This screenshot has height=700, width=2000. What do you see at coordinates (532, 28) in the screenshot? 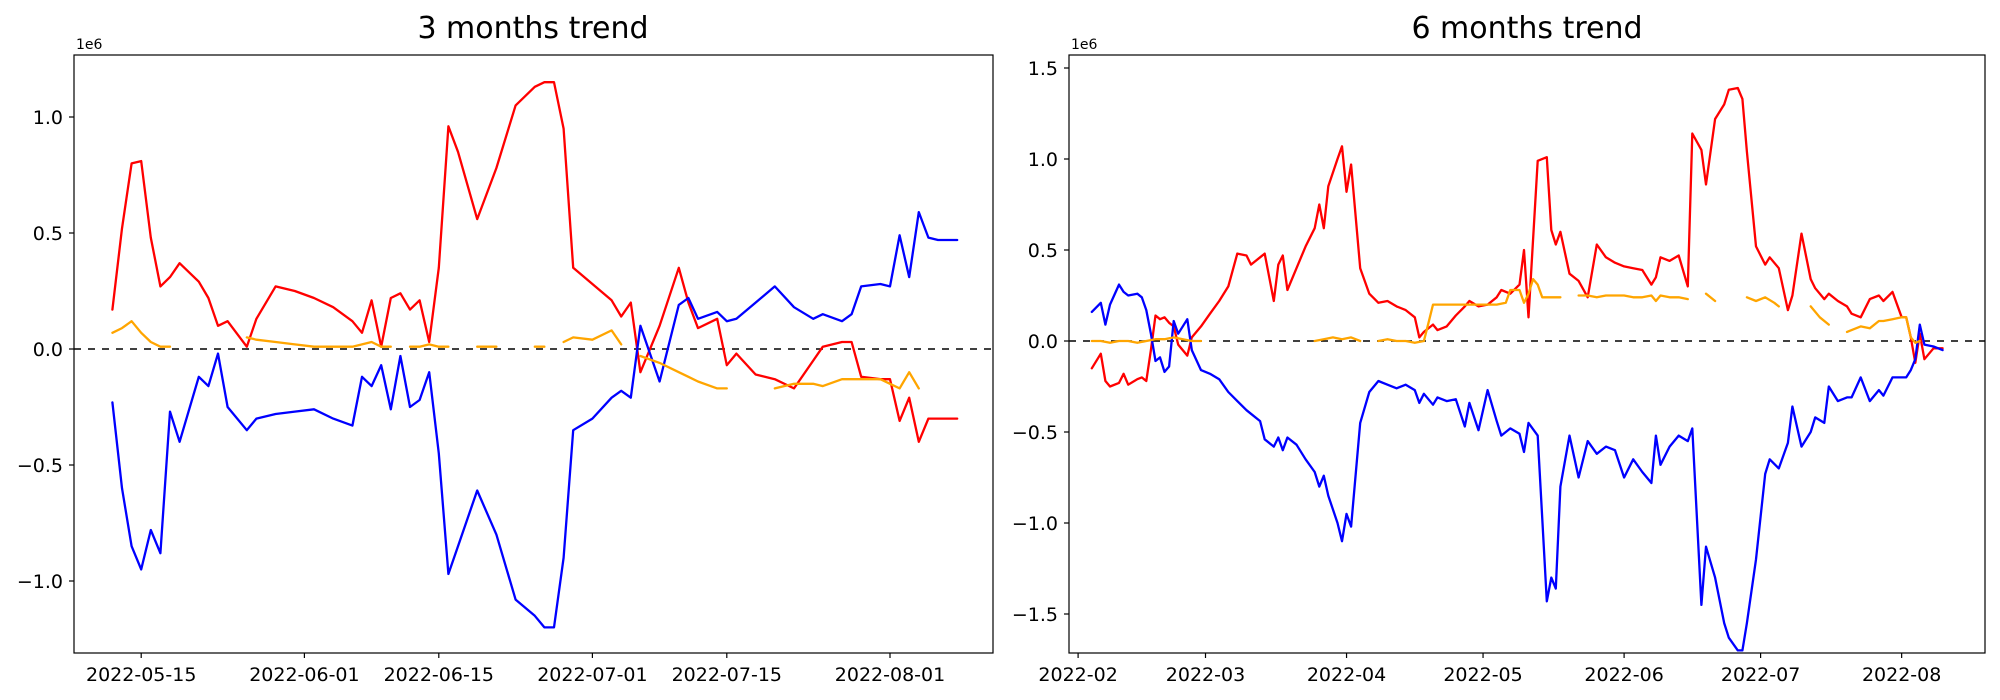
I see `chart-title-left: 3 months trend` at bounding box center [532, 28].